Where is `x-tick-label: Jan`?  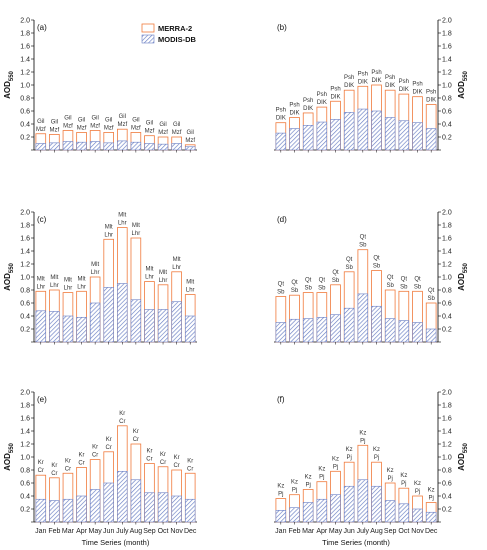 x-tick-label: Jan is located at coordinates (280, 531).